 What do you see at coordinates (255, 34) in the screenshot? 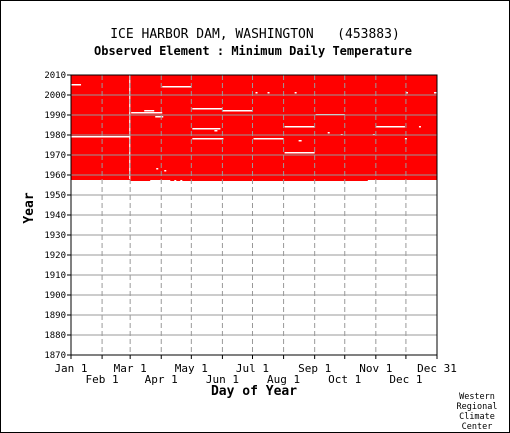
I see `chart-title: ICE HARBOR DAM, WASHINGTON (453883)` at bounding box center [255, 34].